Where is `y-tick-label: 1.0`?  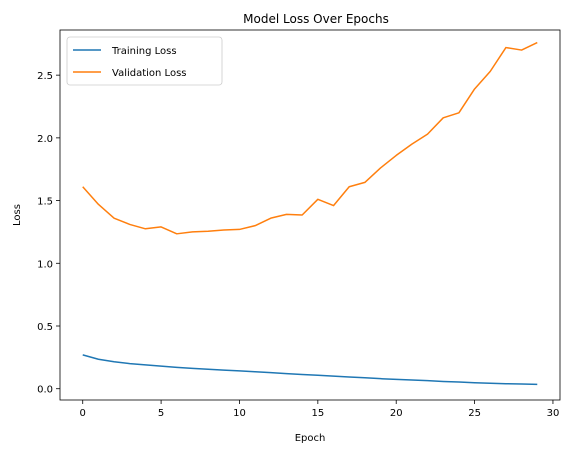 y-tick-label: 1.0 is located at coordinates (45, 264).